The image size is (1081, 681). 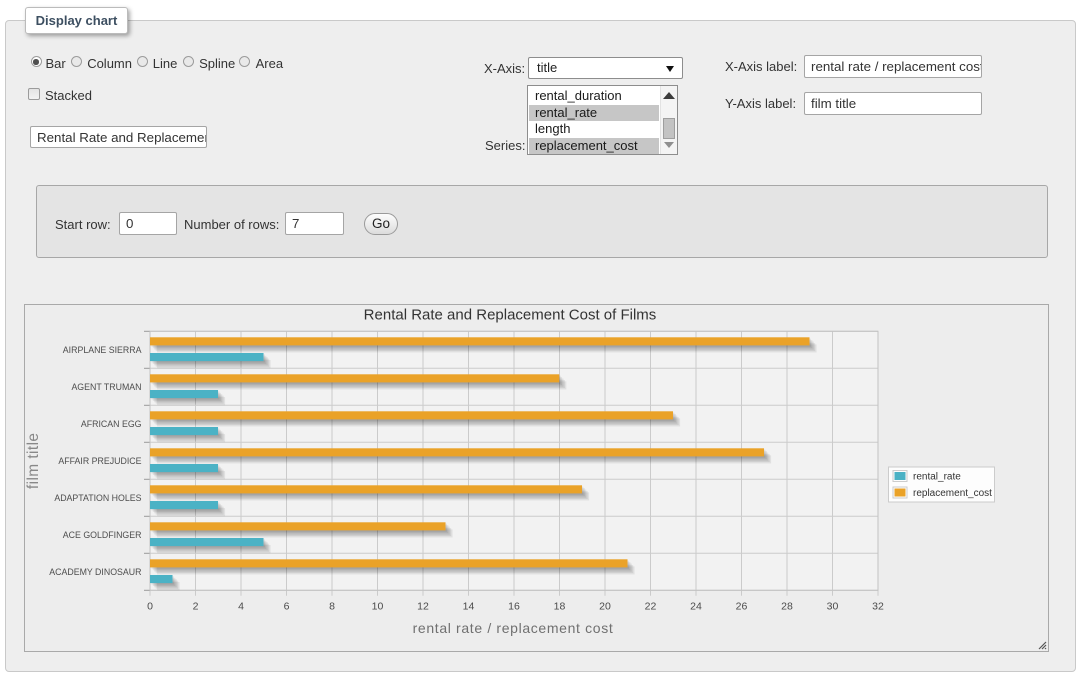 What do you see at coordinates (937, 477) in the screenshot?
I see `svg-text: rental_rate` at bounding box center [937, 477].